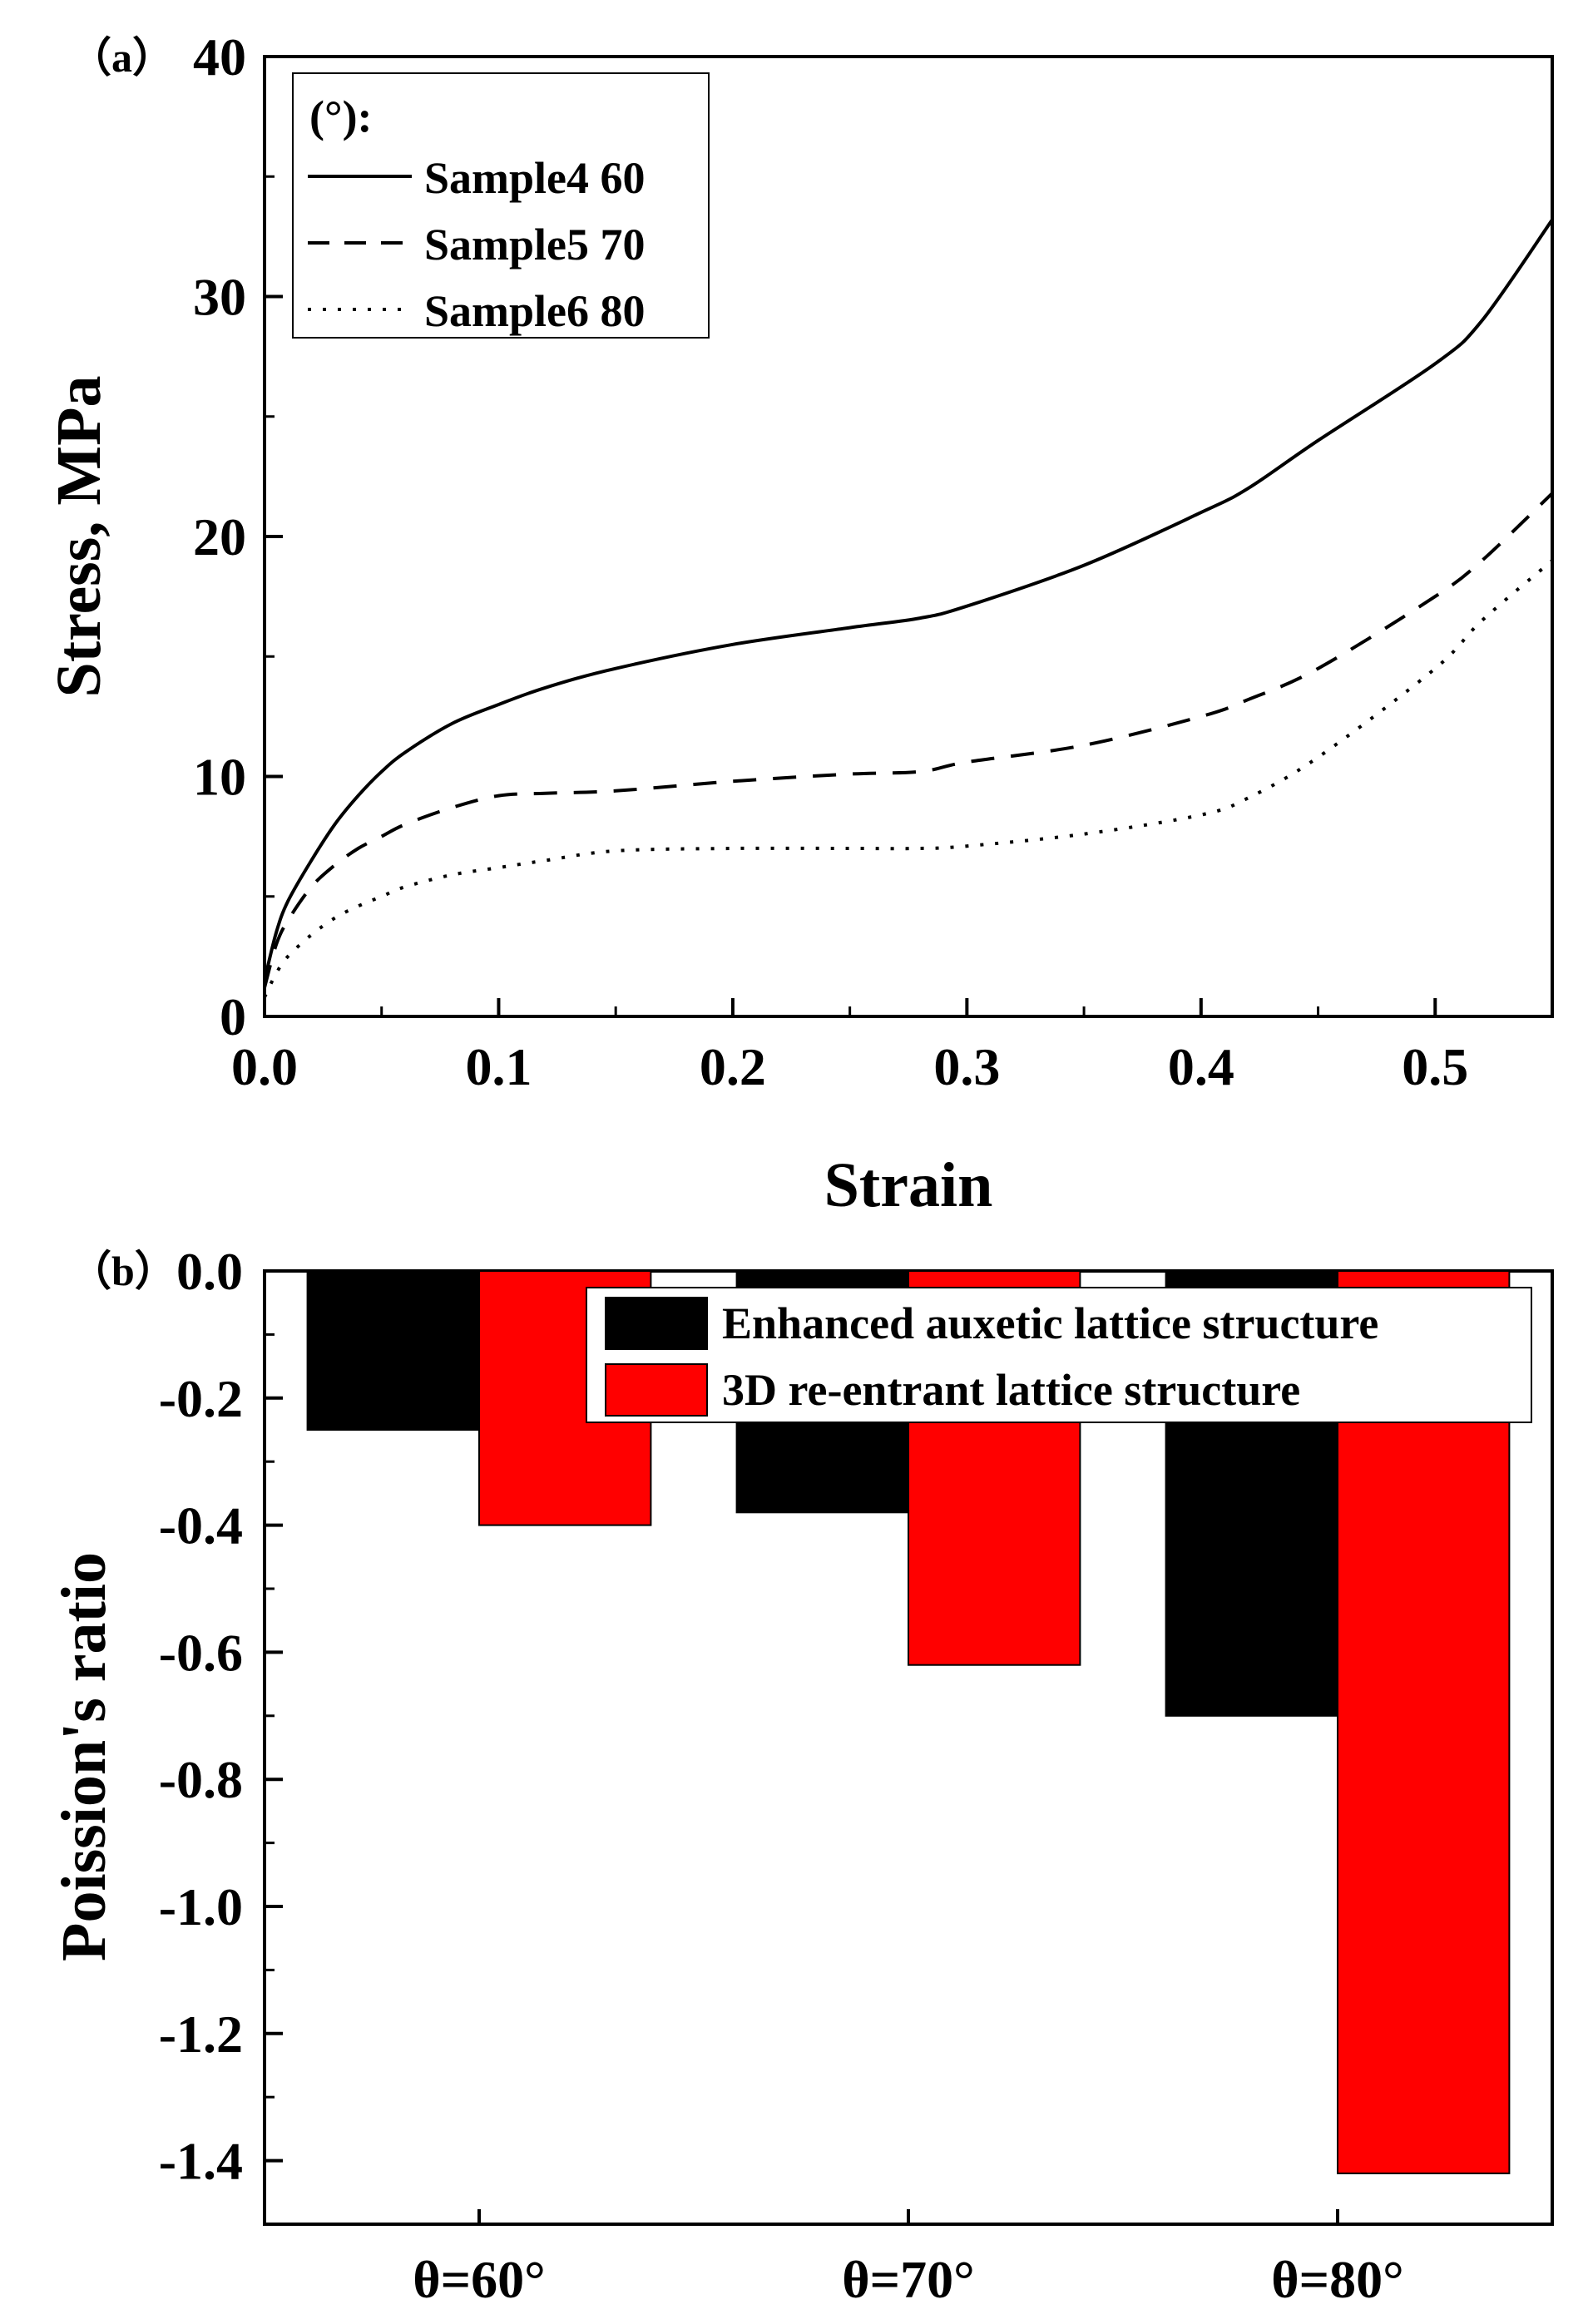 This screenshot has width=1588, height=2324. Describe the element at coordinates (535, 244) in the screenshot. I see `legend-label-sample5: Sample5 70` at that location.